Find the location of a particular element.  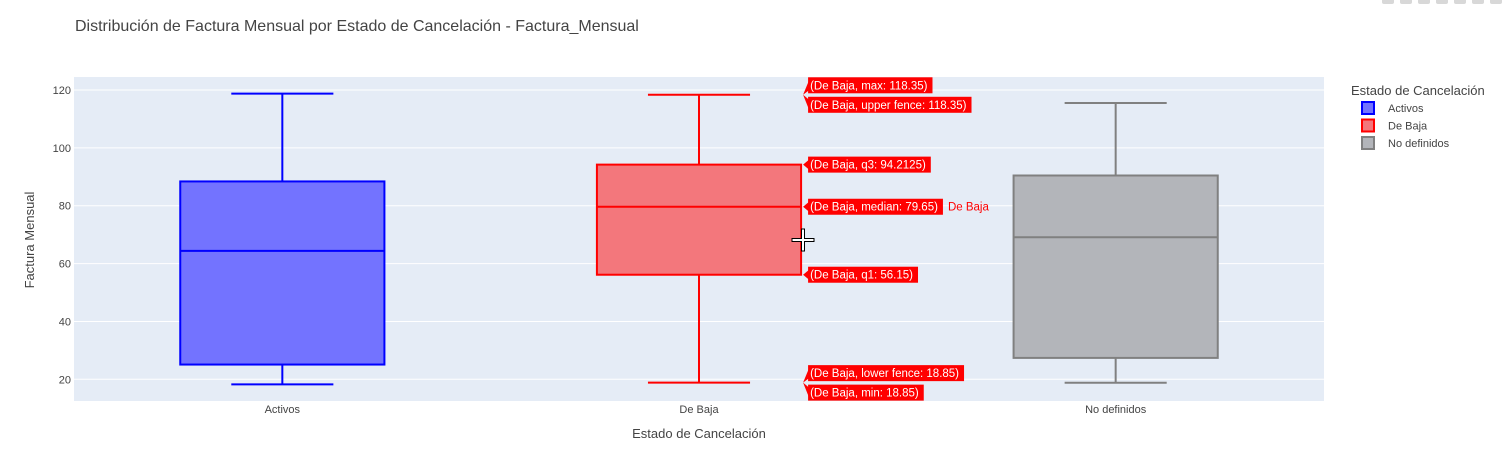

box-de-baja is located at coordinates (699, 238).